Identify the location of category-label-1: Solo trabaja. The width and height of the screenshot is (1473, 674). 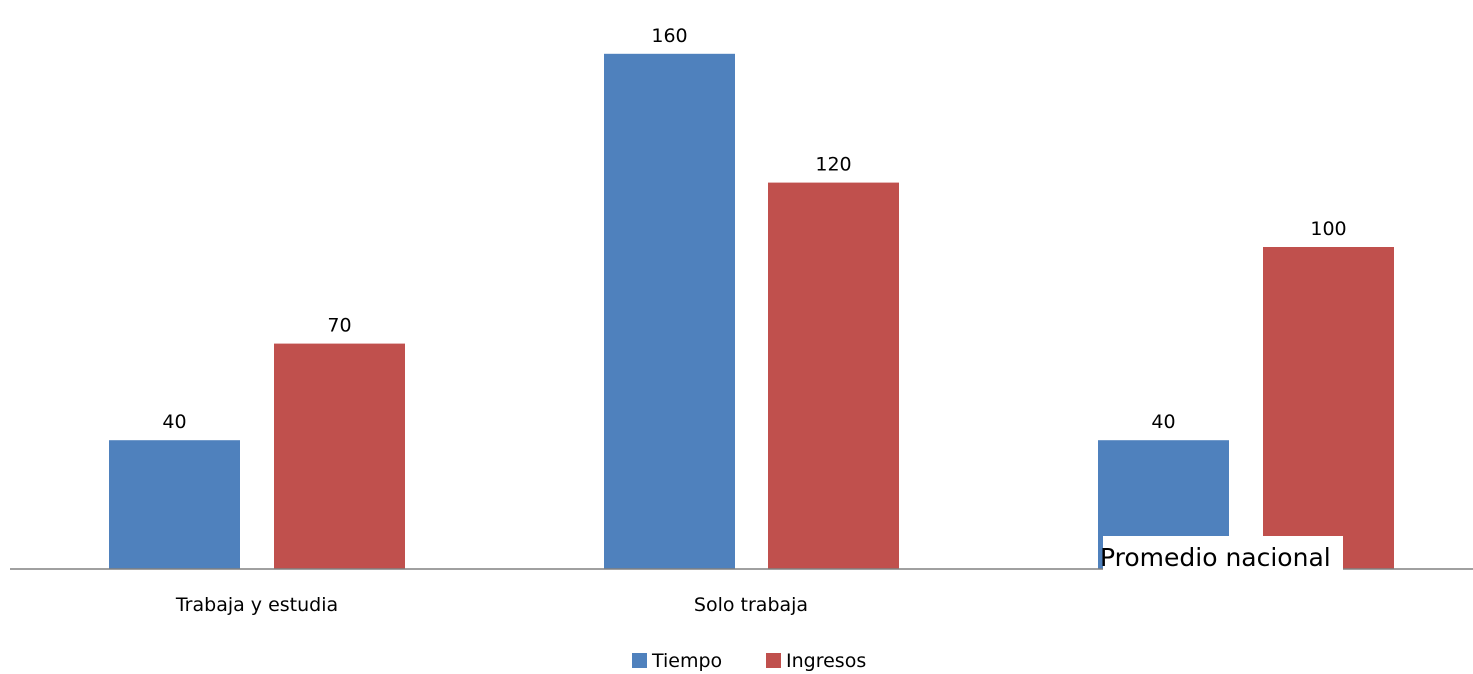
(751, 605).